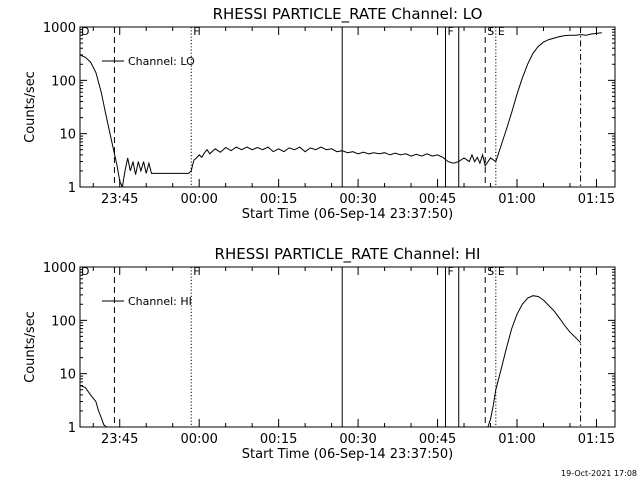 The image size is (640, 480). Describe the element at coordinates (160, 301) in the screenshot. I see `legend-label: Channel: HI` at that location.